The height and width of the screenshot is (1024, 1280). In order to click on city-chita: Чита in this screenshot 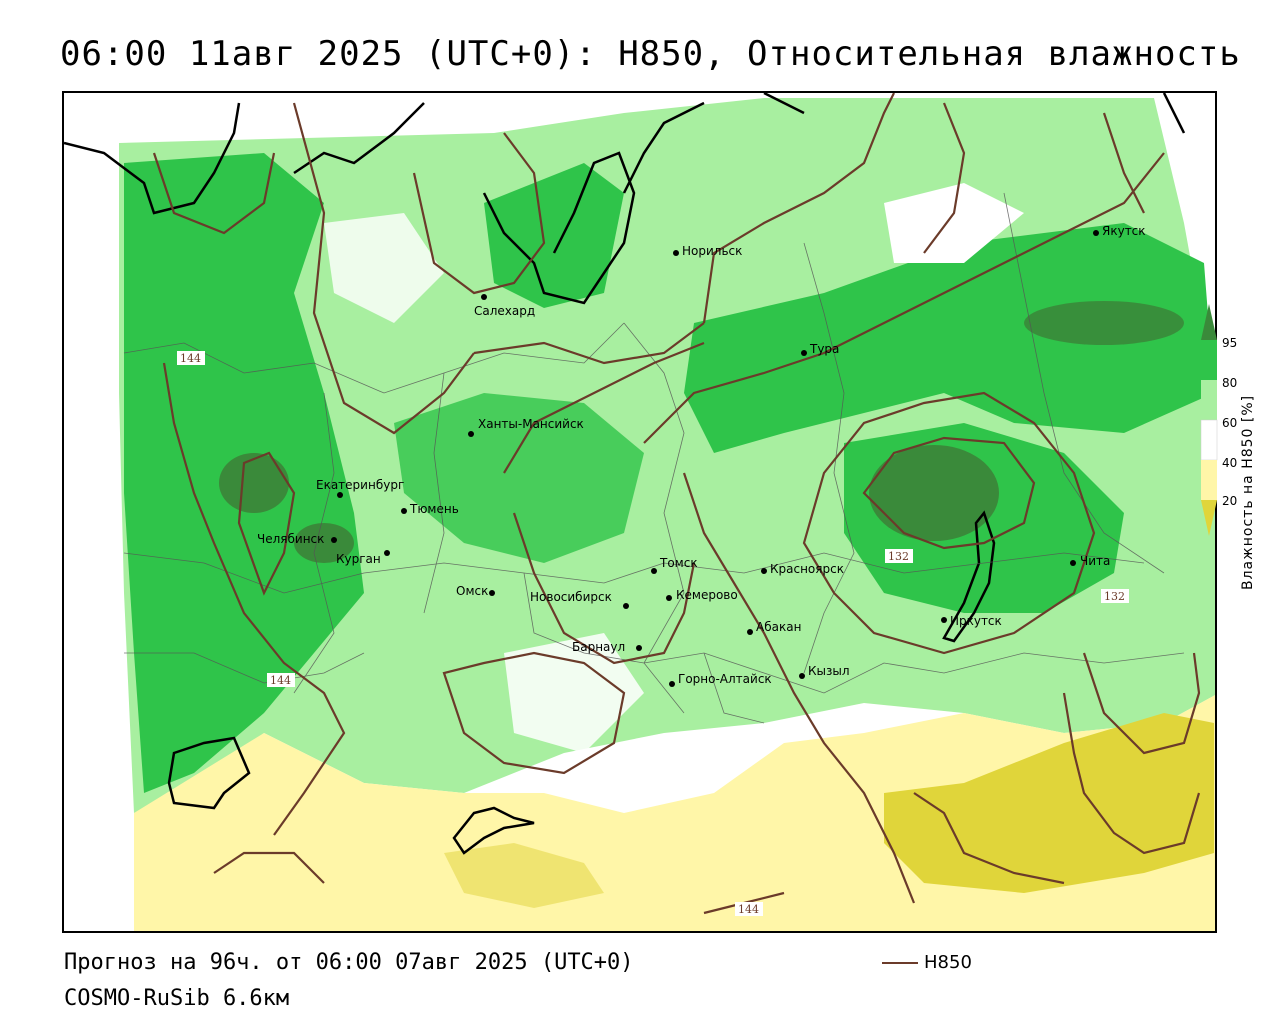, I will do `click(1090, 561)`.